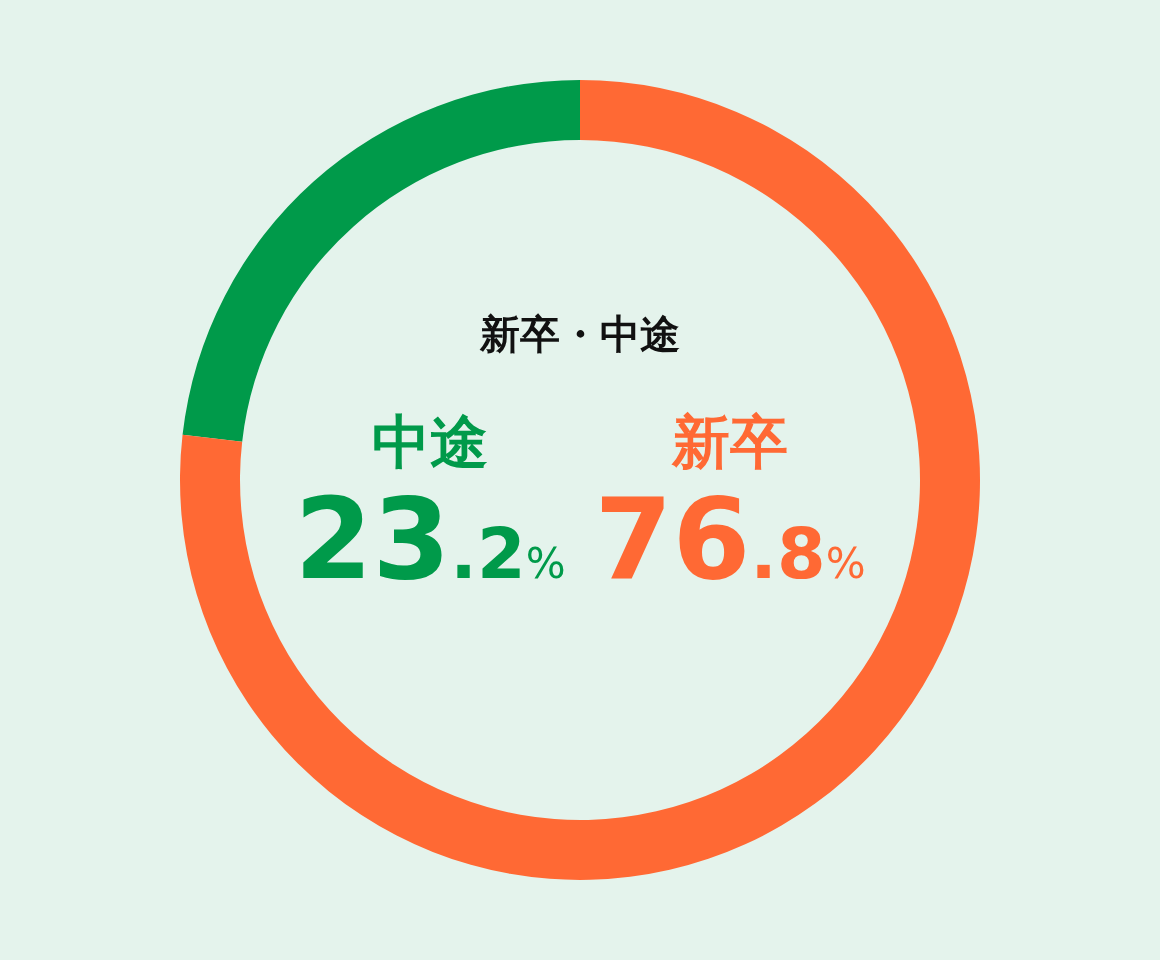 This screenshot has width=1160, height=960. What do you see at coordinates (579, 334) in the screenshot?
I see `text: 新卒・中途` at bounding box center [579, 334].